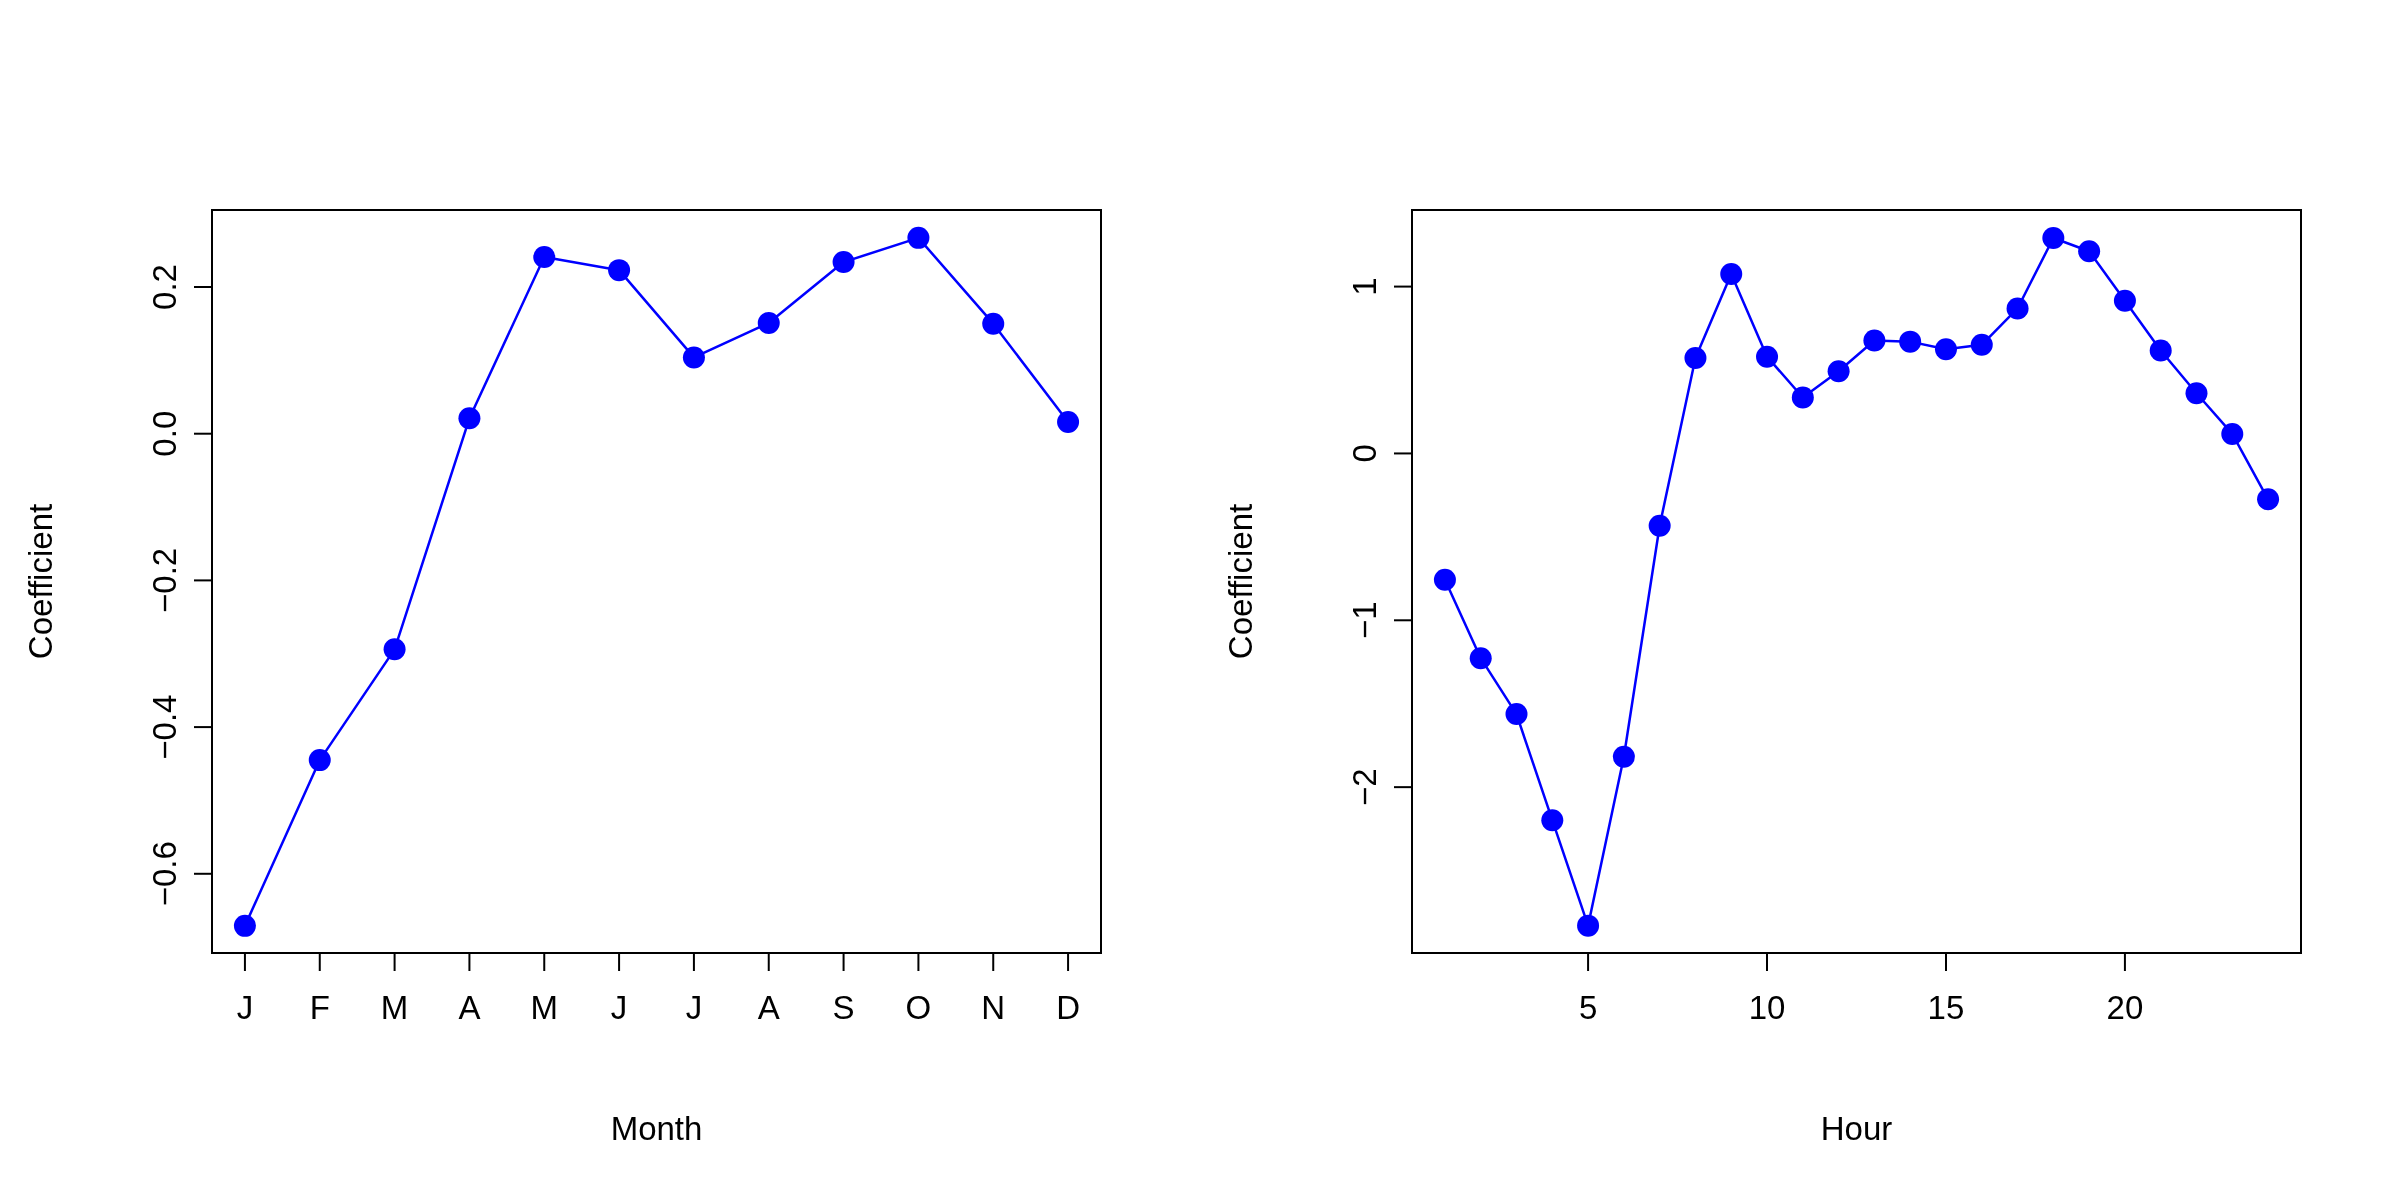 The image size is (2400, 1200). What do you see at coordinates (1364, 787) in the screenshot?
I see `y-tick-label: −2` at bounding box center [1364, 787].